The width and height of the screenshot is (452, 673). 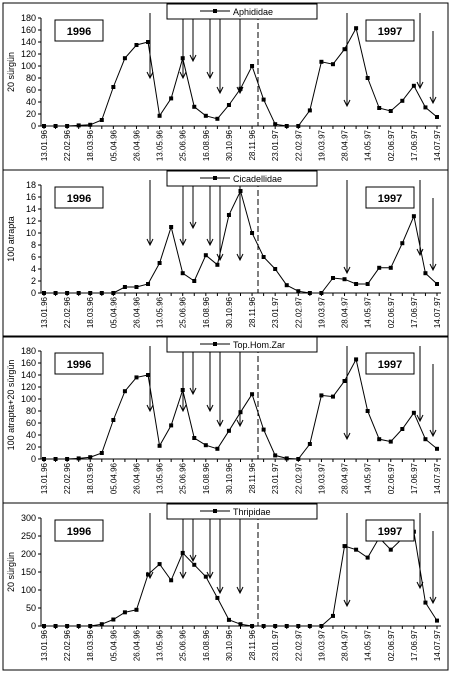 What do you see at coordinates (160, 312) in the screenshot?
I see `x-tick-label: 13.05.96` at bounding box center [160, 312].